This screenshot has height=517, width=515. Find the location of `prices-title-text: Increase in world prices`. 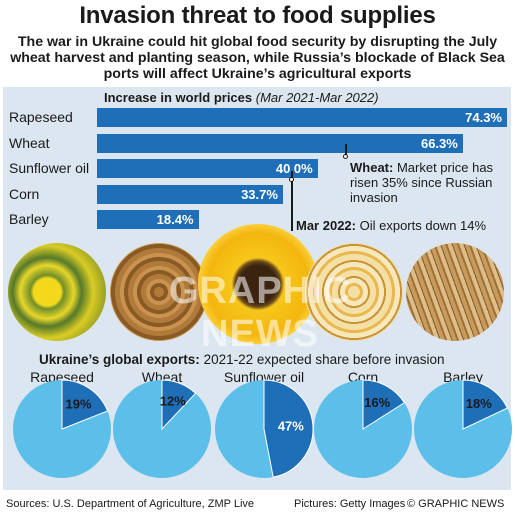

prices-title-text: Increase in world prices is located at coordinates (178, 97).